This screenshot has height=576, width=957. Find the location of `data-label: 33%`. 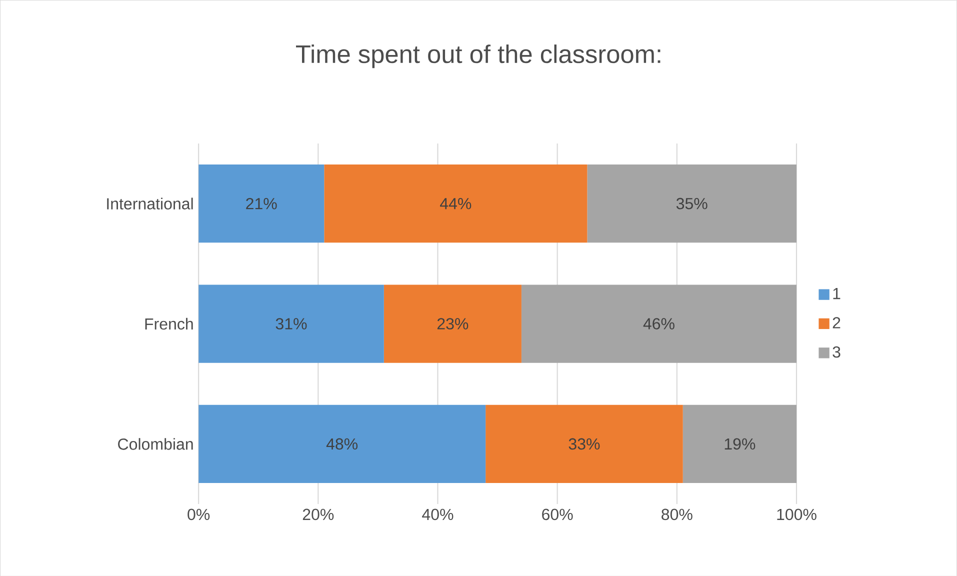

data-label: 33% is located at coordinates (584, 444).